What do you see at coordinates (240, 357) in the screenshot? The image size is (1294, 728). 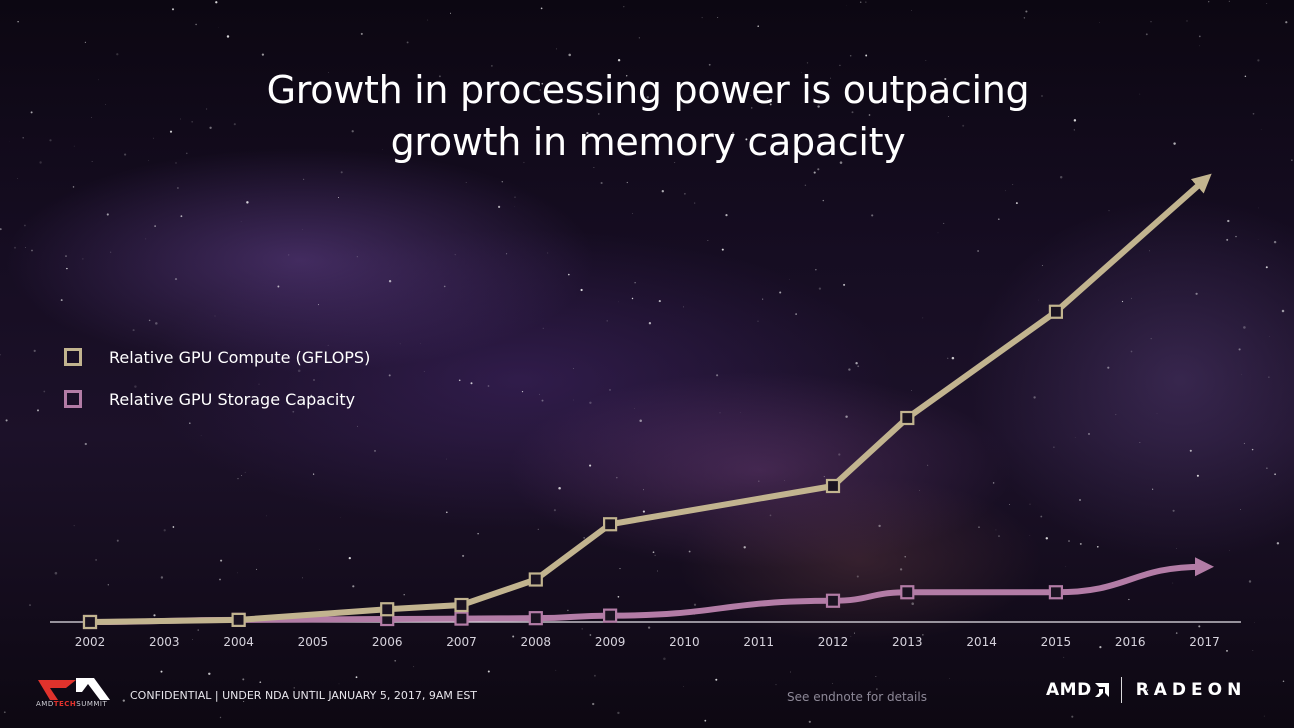 I see `legend-label-compute: Relative GPU Compute (GFLOPS)` at bounding box center [240, 357].